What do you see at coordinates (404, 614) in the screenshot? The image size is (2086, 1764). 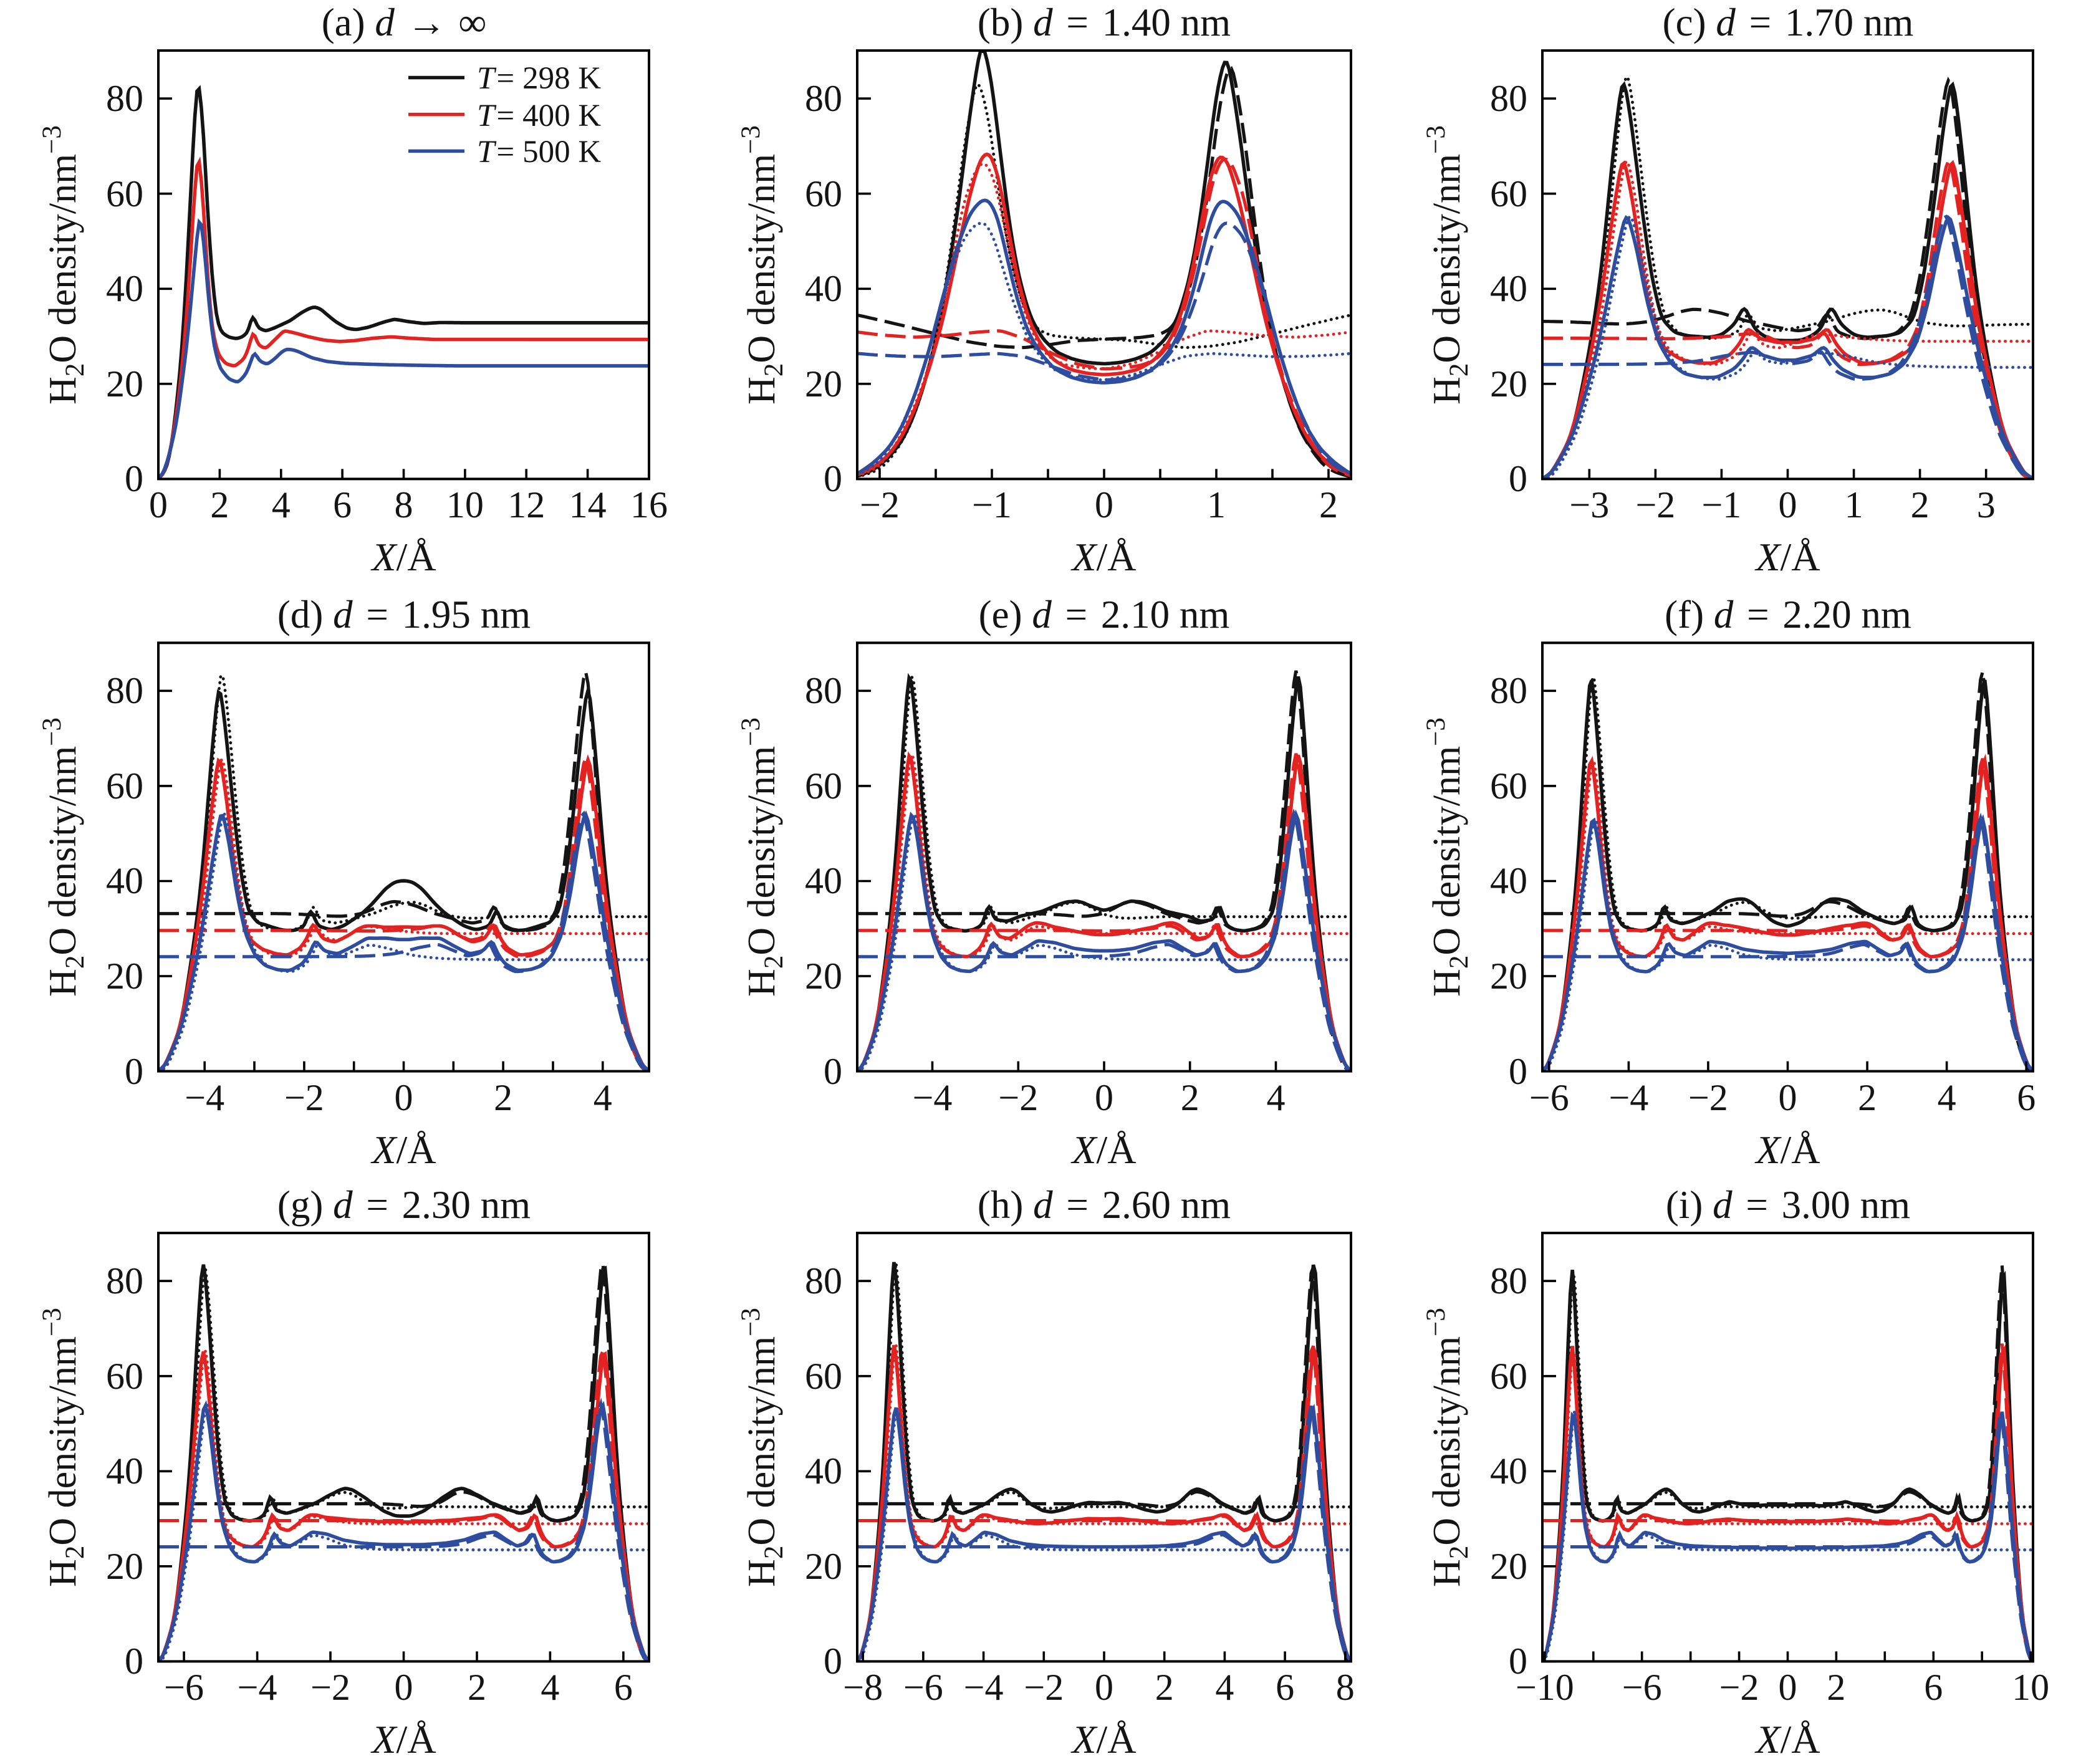 I see `svg-text: (d) d = 1.95 nm` at bounding box center [404, 614].